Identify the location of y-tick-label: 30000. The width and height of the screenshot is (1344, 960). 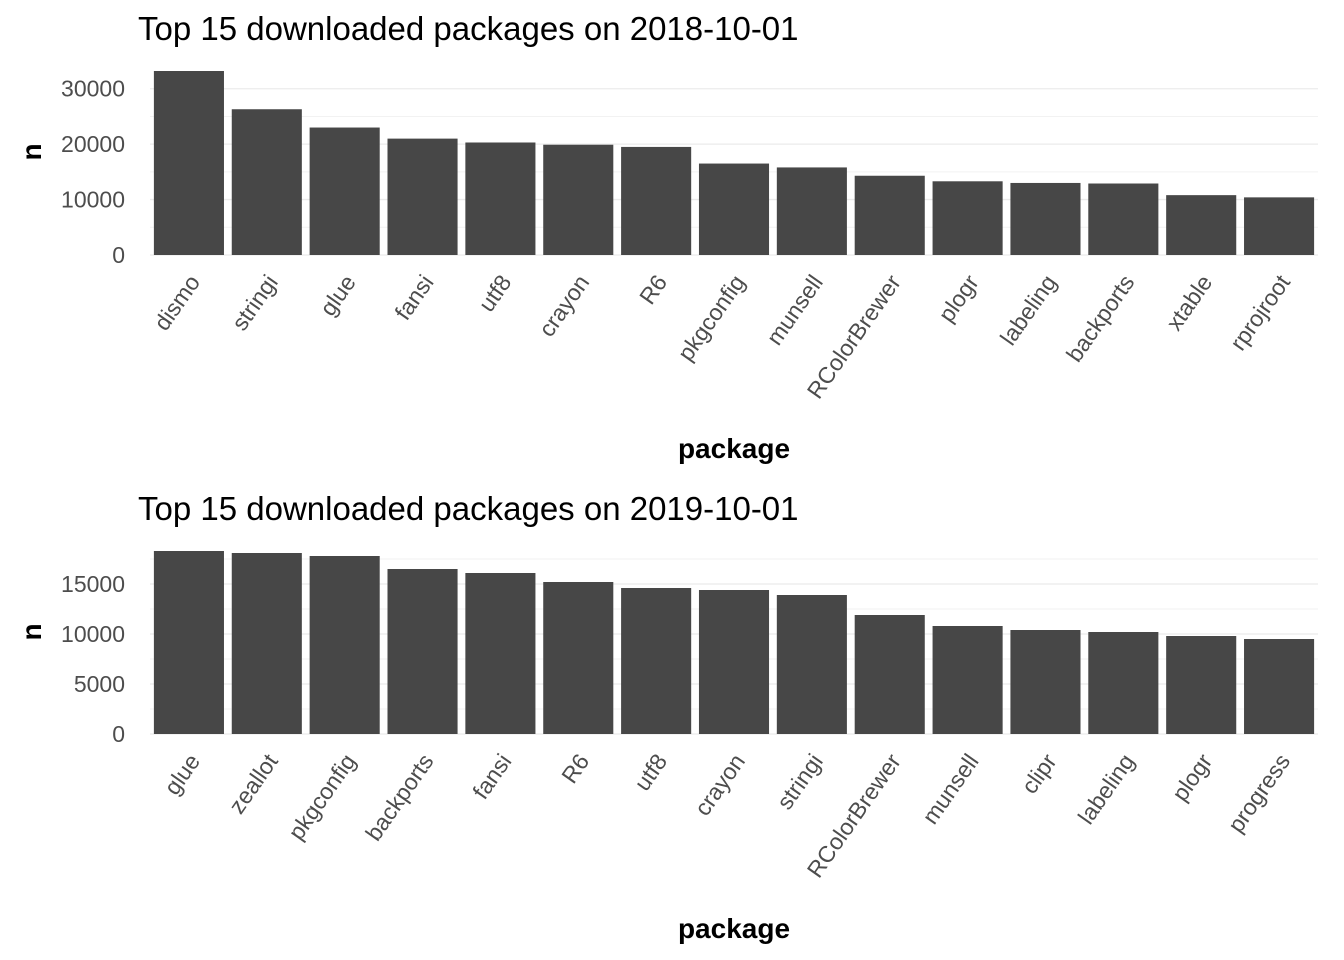
(93, 89).